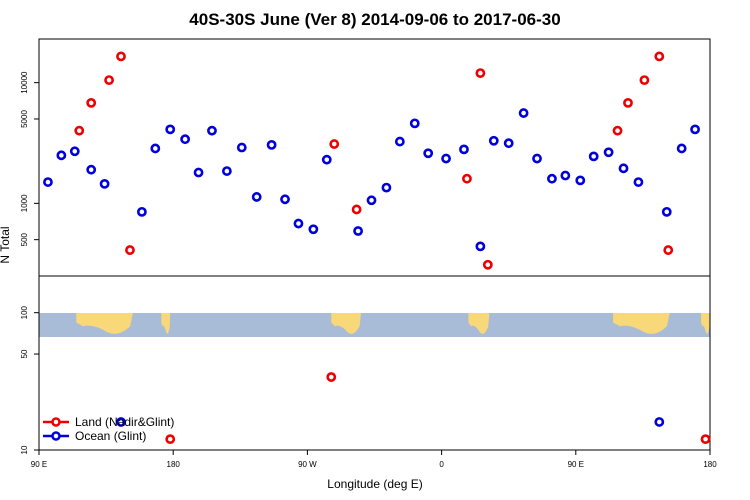 The image size is (750, 500). Describe the element at coordinates (56, 436) in the screenshot. I see `legend-marker-ocean` at that location.